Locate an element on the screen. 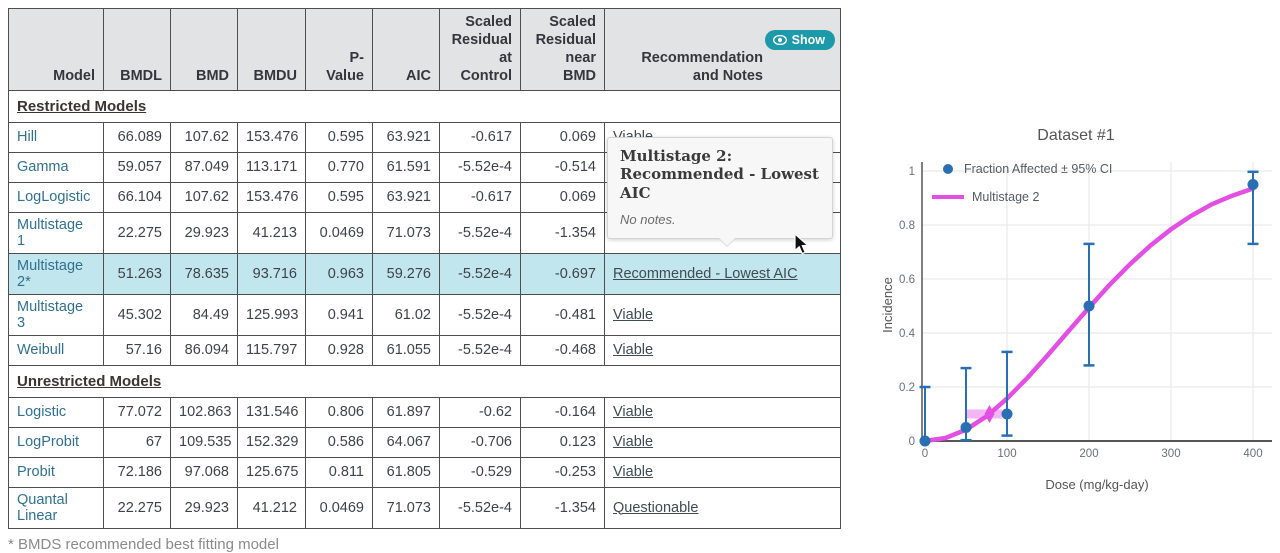  x-tick-label: 0 is located at coordinates (925, 454).